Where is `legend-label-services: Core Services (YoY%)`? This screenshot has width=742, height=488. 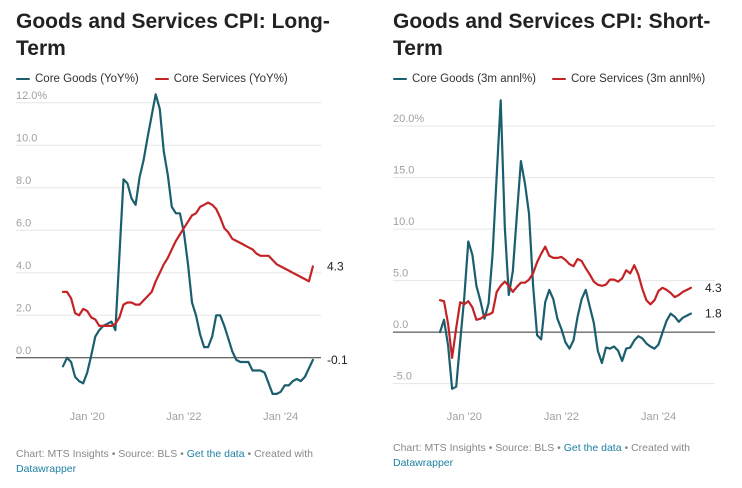 legend-label-services: Core Services (YoY%) is located at coordinates (230, 79).